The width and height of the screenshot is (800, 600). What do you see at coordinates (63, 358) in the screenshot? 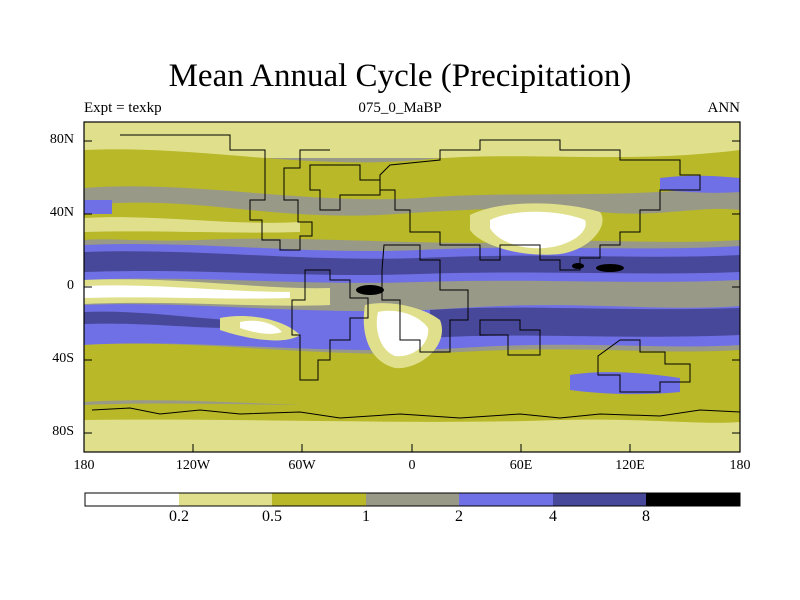
I see `lat-label-40s: 40S` at bounding box center [63, 358].